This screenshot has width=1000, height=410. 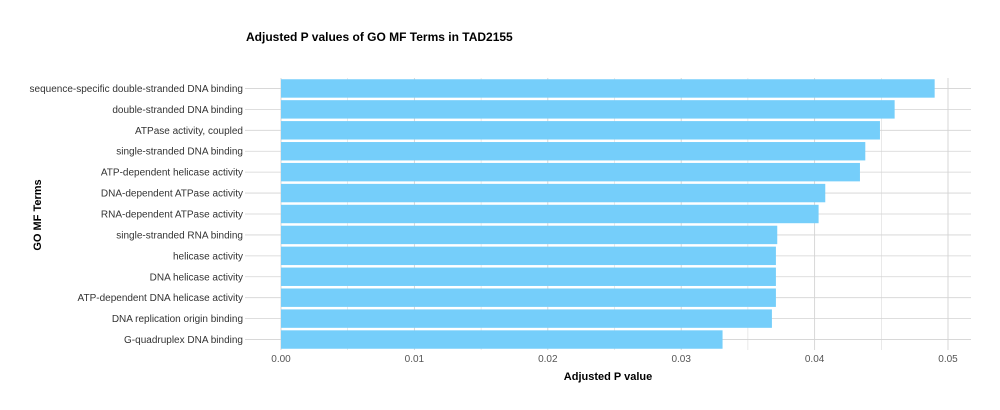 I want to click on category-label: helicase activity, so click(x=208, y=256).